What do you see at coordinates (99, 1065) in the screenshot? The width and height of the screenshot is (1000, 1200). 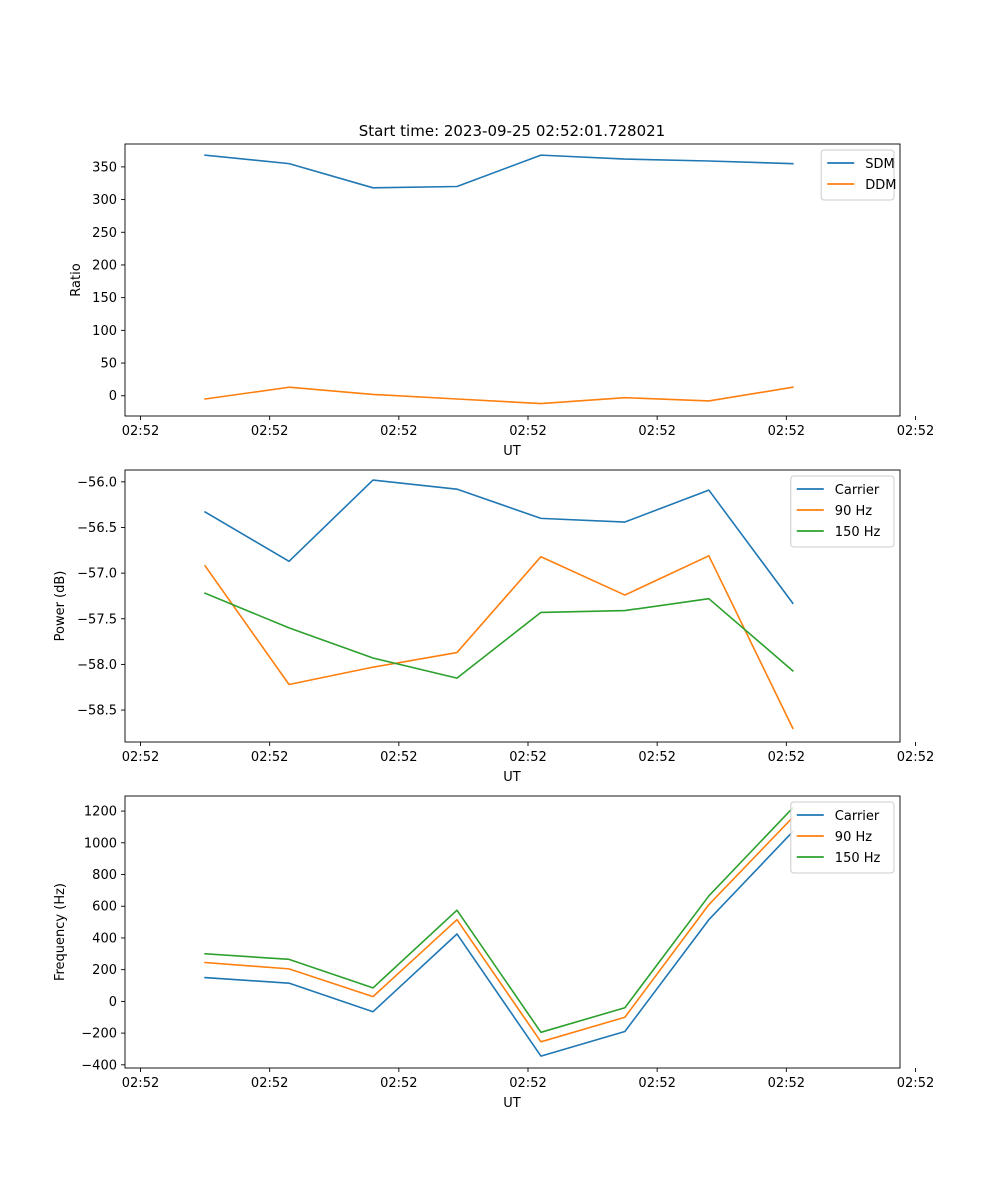 I see `y-tick-label: −400` at bounding box center [99, 1065].